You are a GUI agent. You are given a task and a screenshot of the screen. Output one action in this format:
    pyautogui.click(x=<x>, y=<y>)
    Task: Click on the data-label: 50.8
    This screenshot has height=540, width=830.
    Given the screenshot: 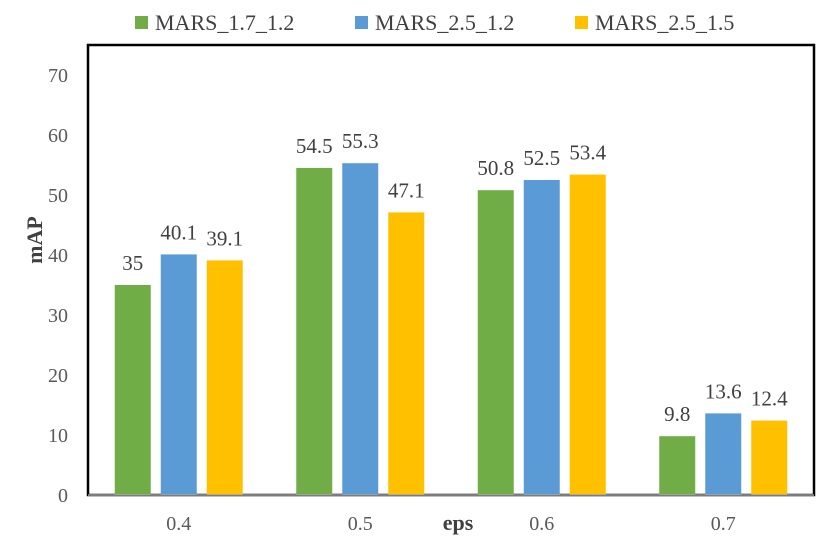 What is the action you would take?
    pyautogui.click(x=495, y=168)
    